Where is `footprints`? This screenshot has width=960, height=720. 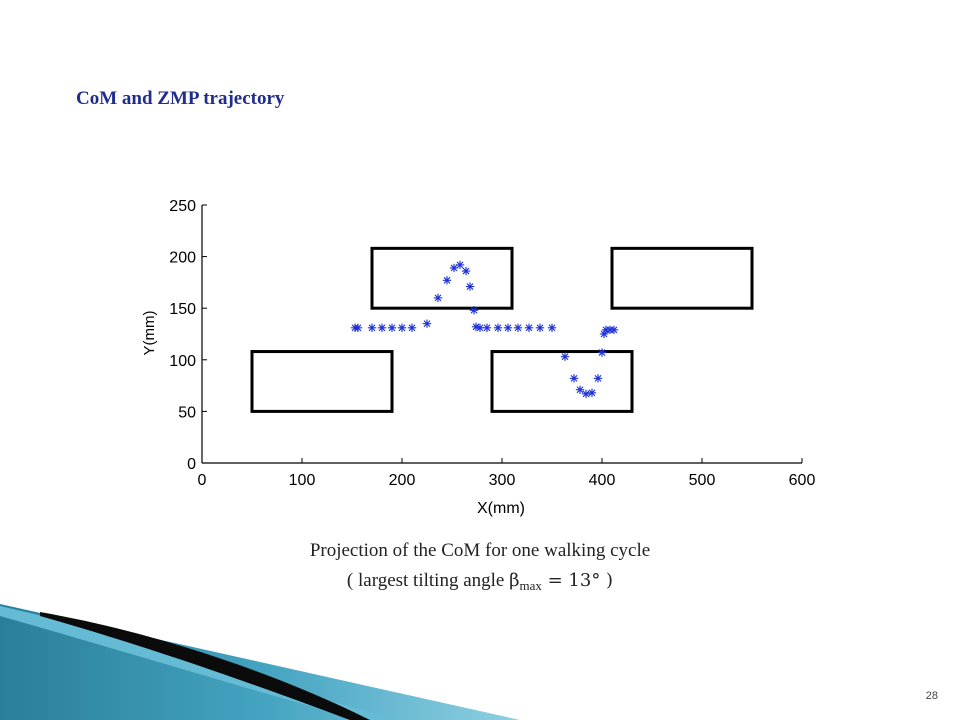
footprints is located at coordinates (502, 329).